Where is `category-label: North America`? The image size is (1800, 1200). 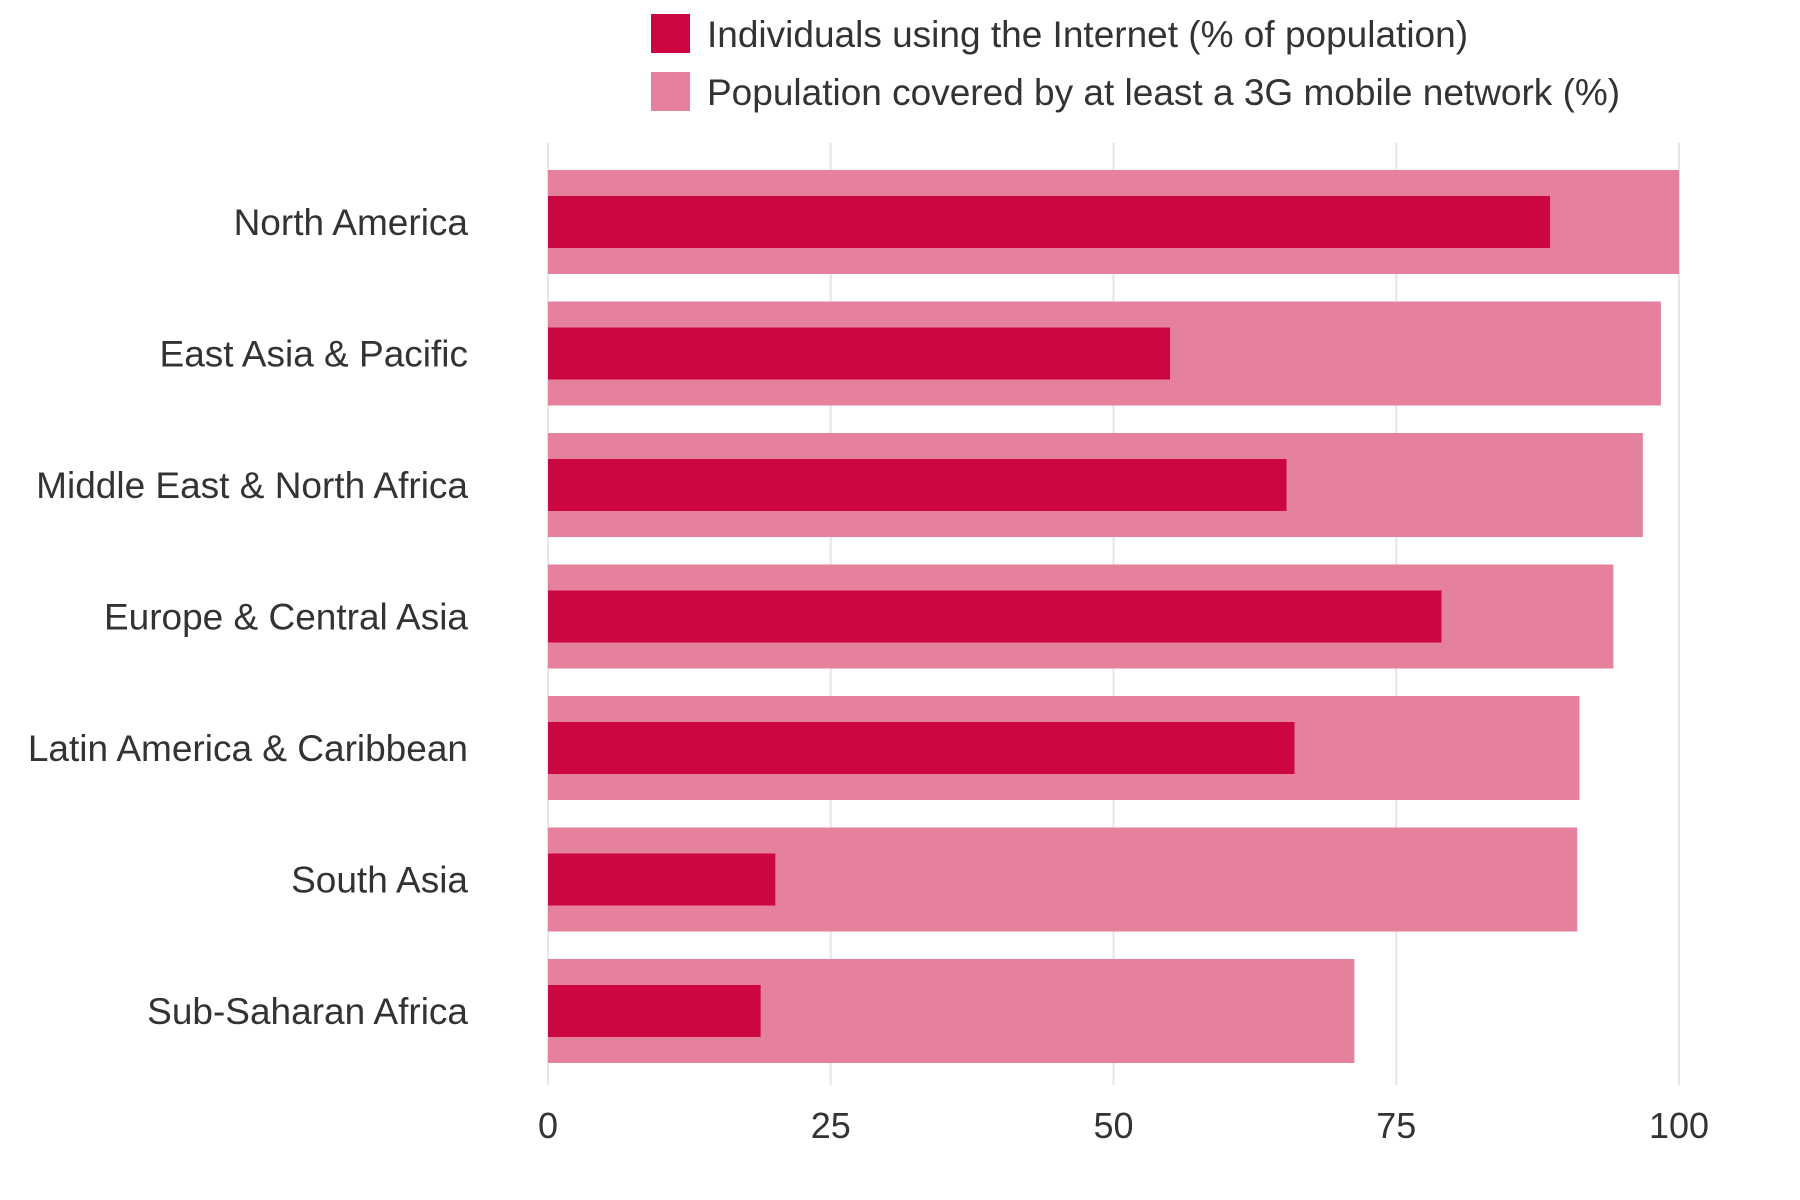
category-label: North America is located at coordinates (351, 222).